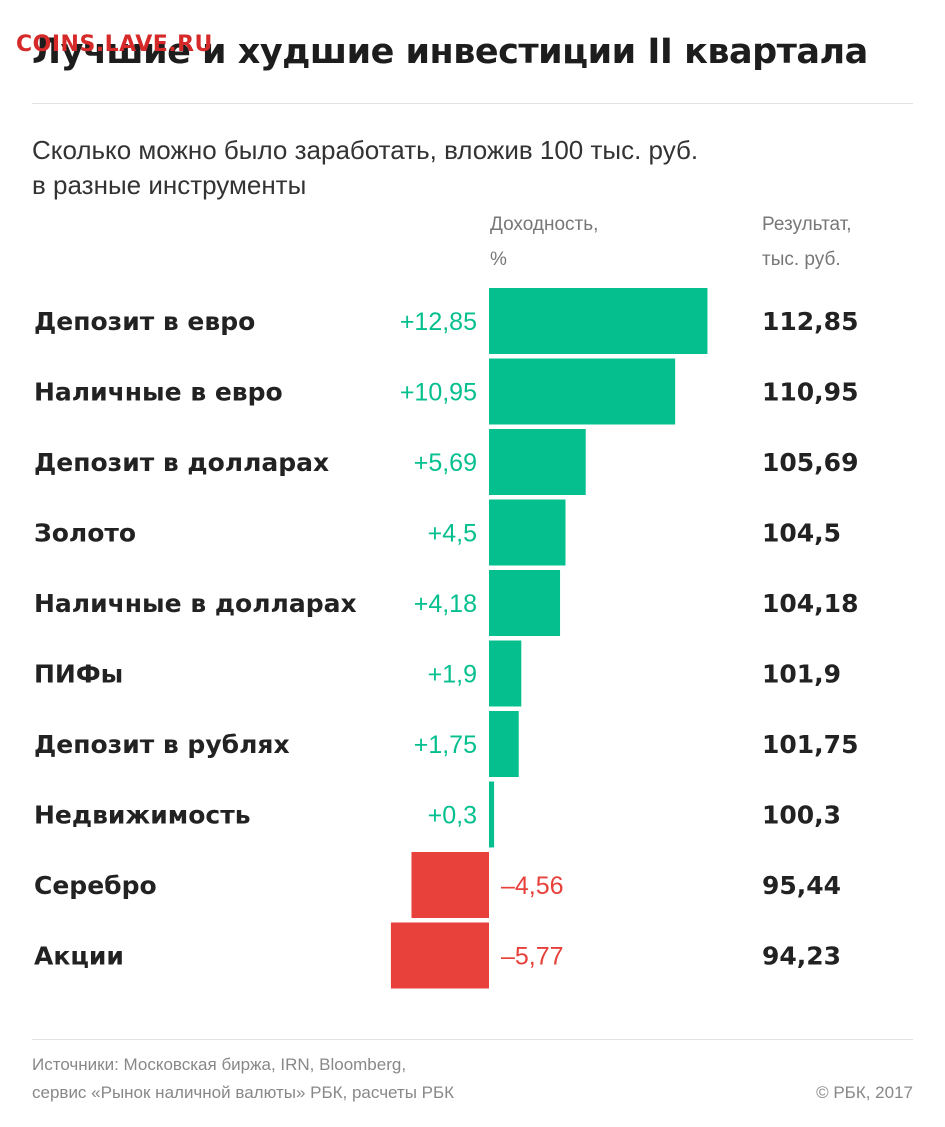  I want to click on yield-header-line: %, so click(498, 259).